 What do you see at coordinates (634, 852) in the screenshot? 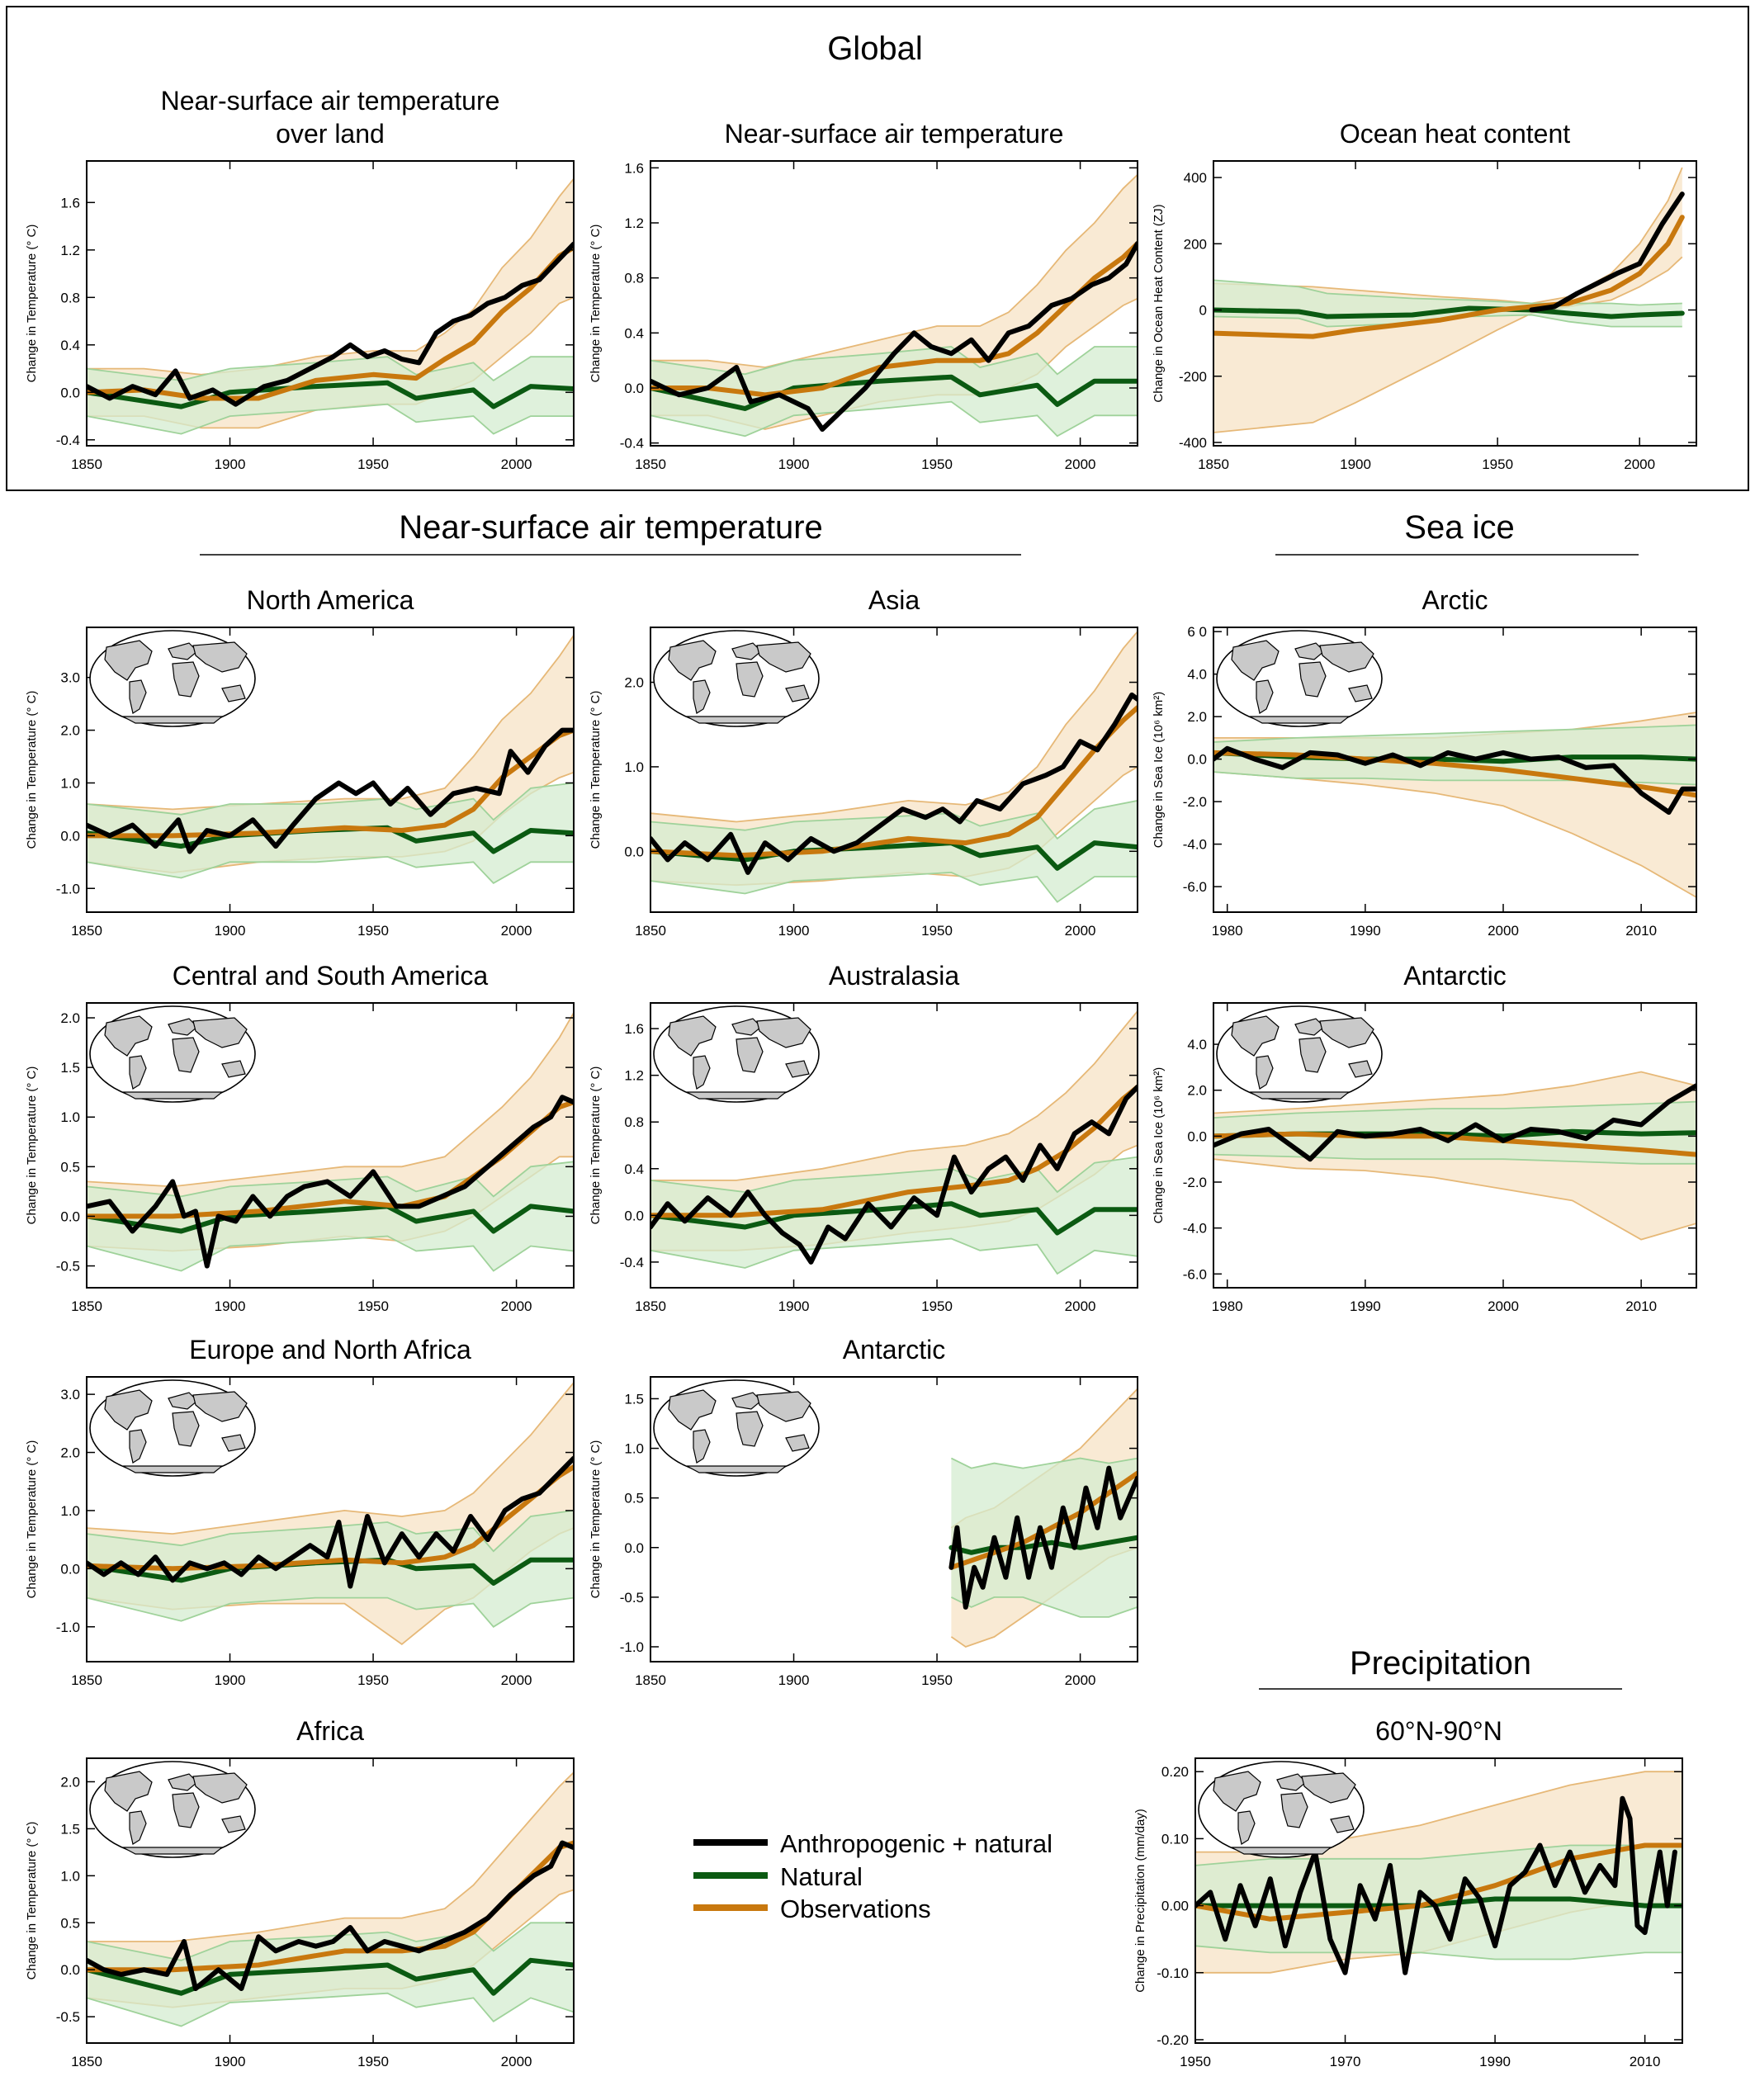
I see `y-tick-label: 0.0` at bounding box center [634, 852].